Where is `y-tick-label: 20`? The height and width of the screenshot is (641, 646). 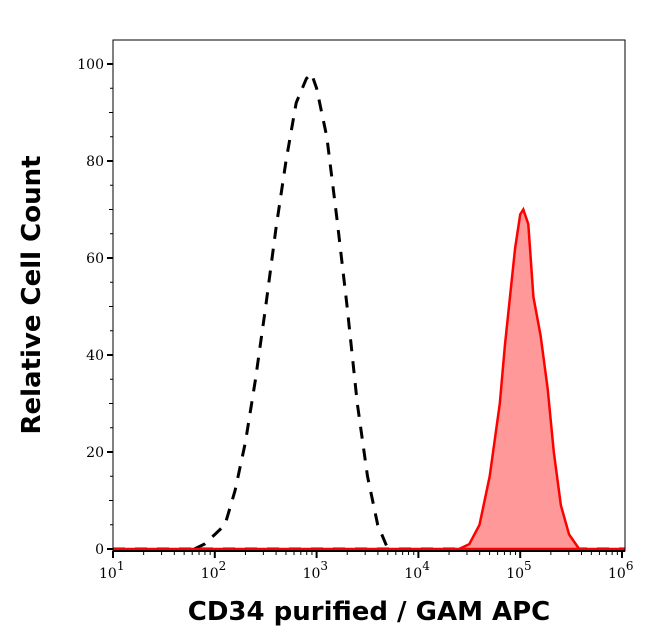 y-tick-label: 20 is located at coordinates (95, 453).